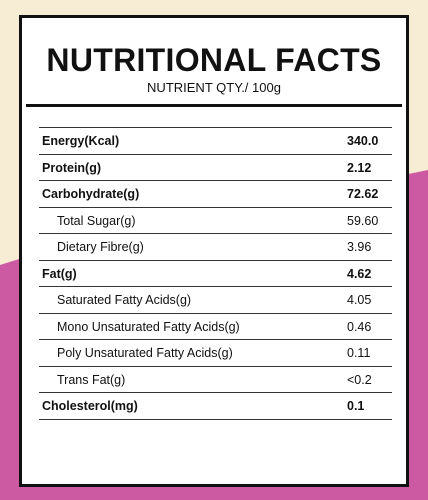 The image size is (428, 500). I want to click on nutrient-name: Dietary Fibre(g), so click(100, 247).